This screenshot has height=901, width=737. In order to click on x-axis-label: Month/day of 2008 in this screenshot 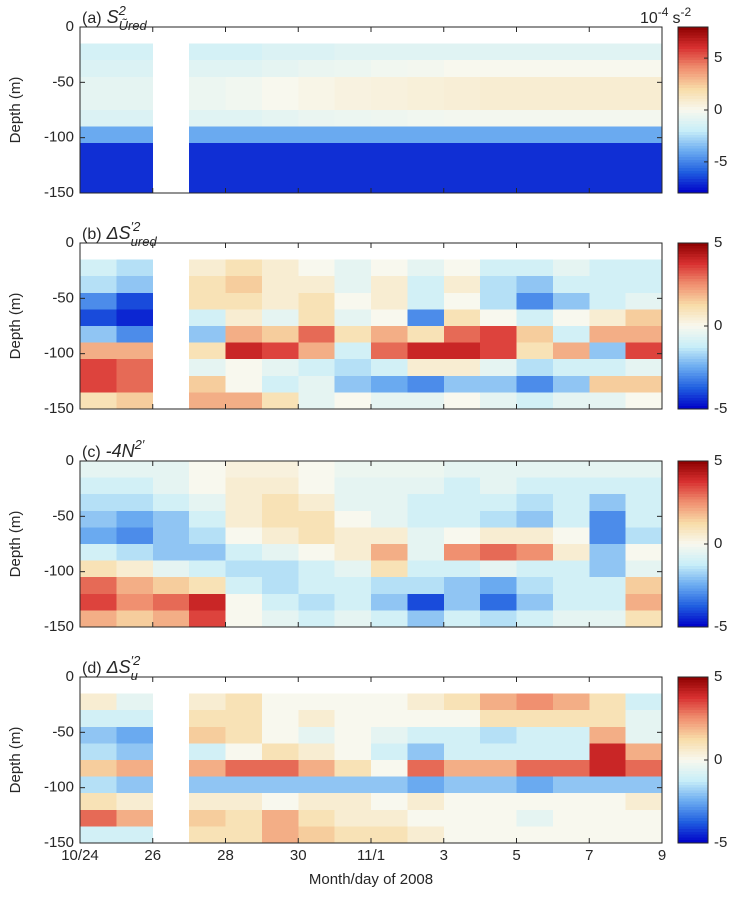, I will do `click(371, 879)`.